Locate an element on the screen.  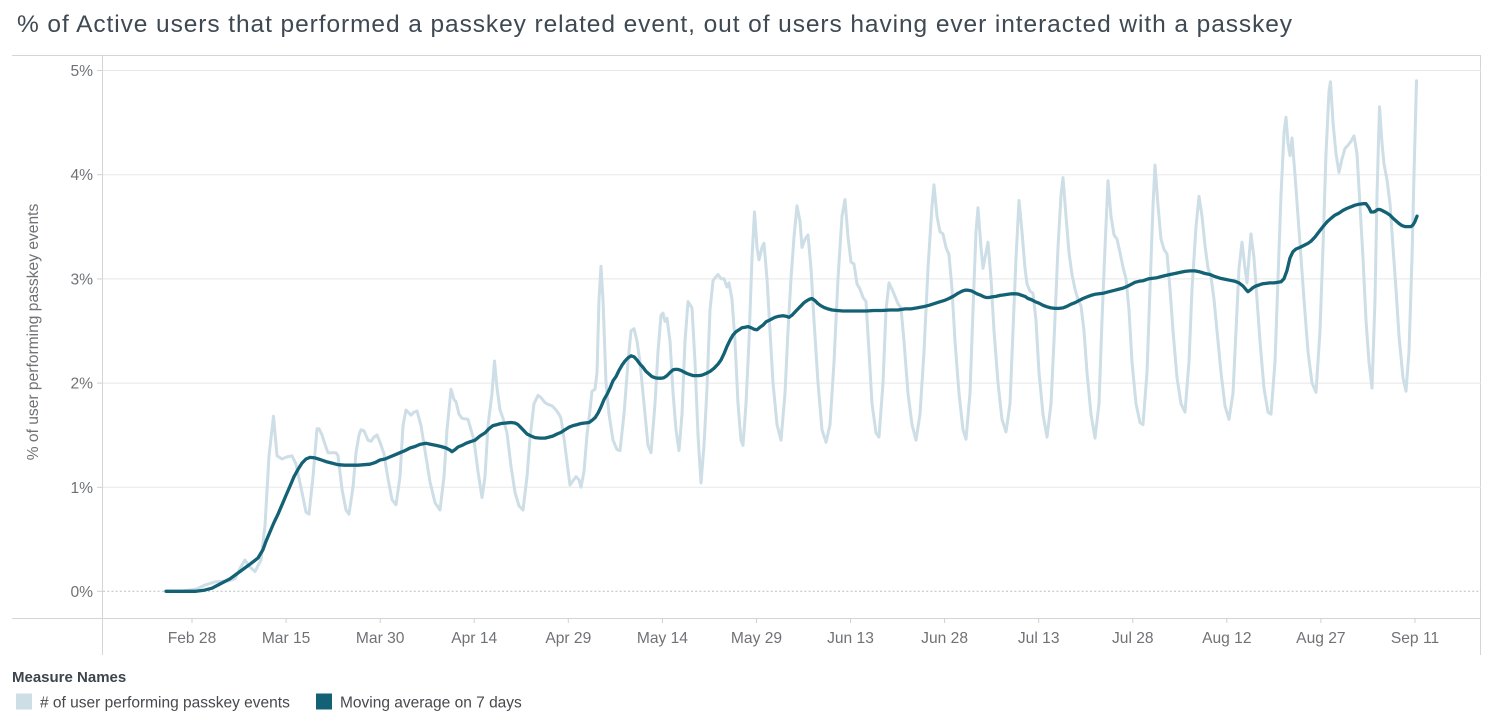
svg-text: Jul 13 is located at coordinates (1039, 638).